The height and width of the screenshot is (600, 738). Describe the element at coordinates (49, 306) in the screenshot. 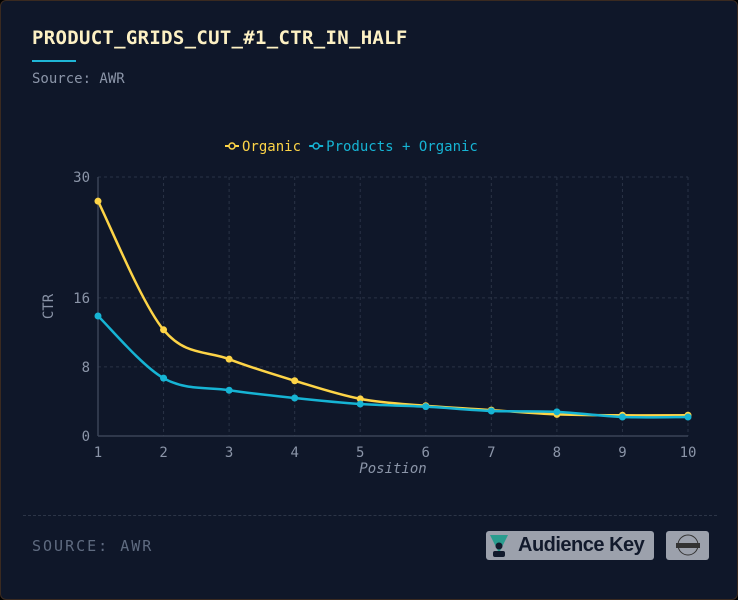

I see `y-axis-label: CTR` at that location.